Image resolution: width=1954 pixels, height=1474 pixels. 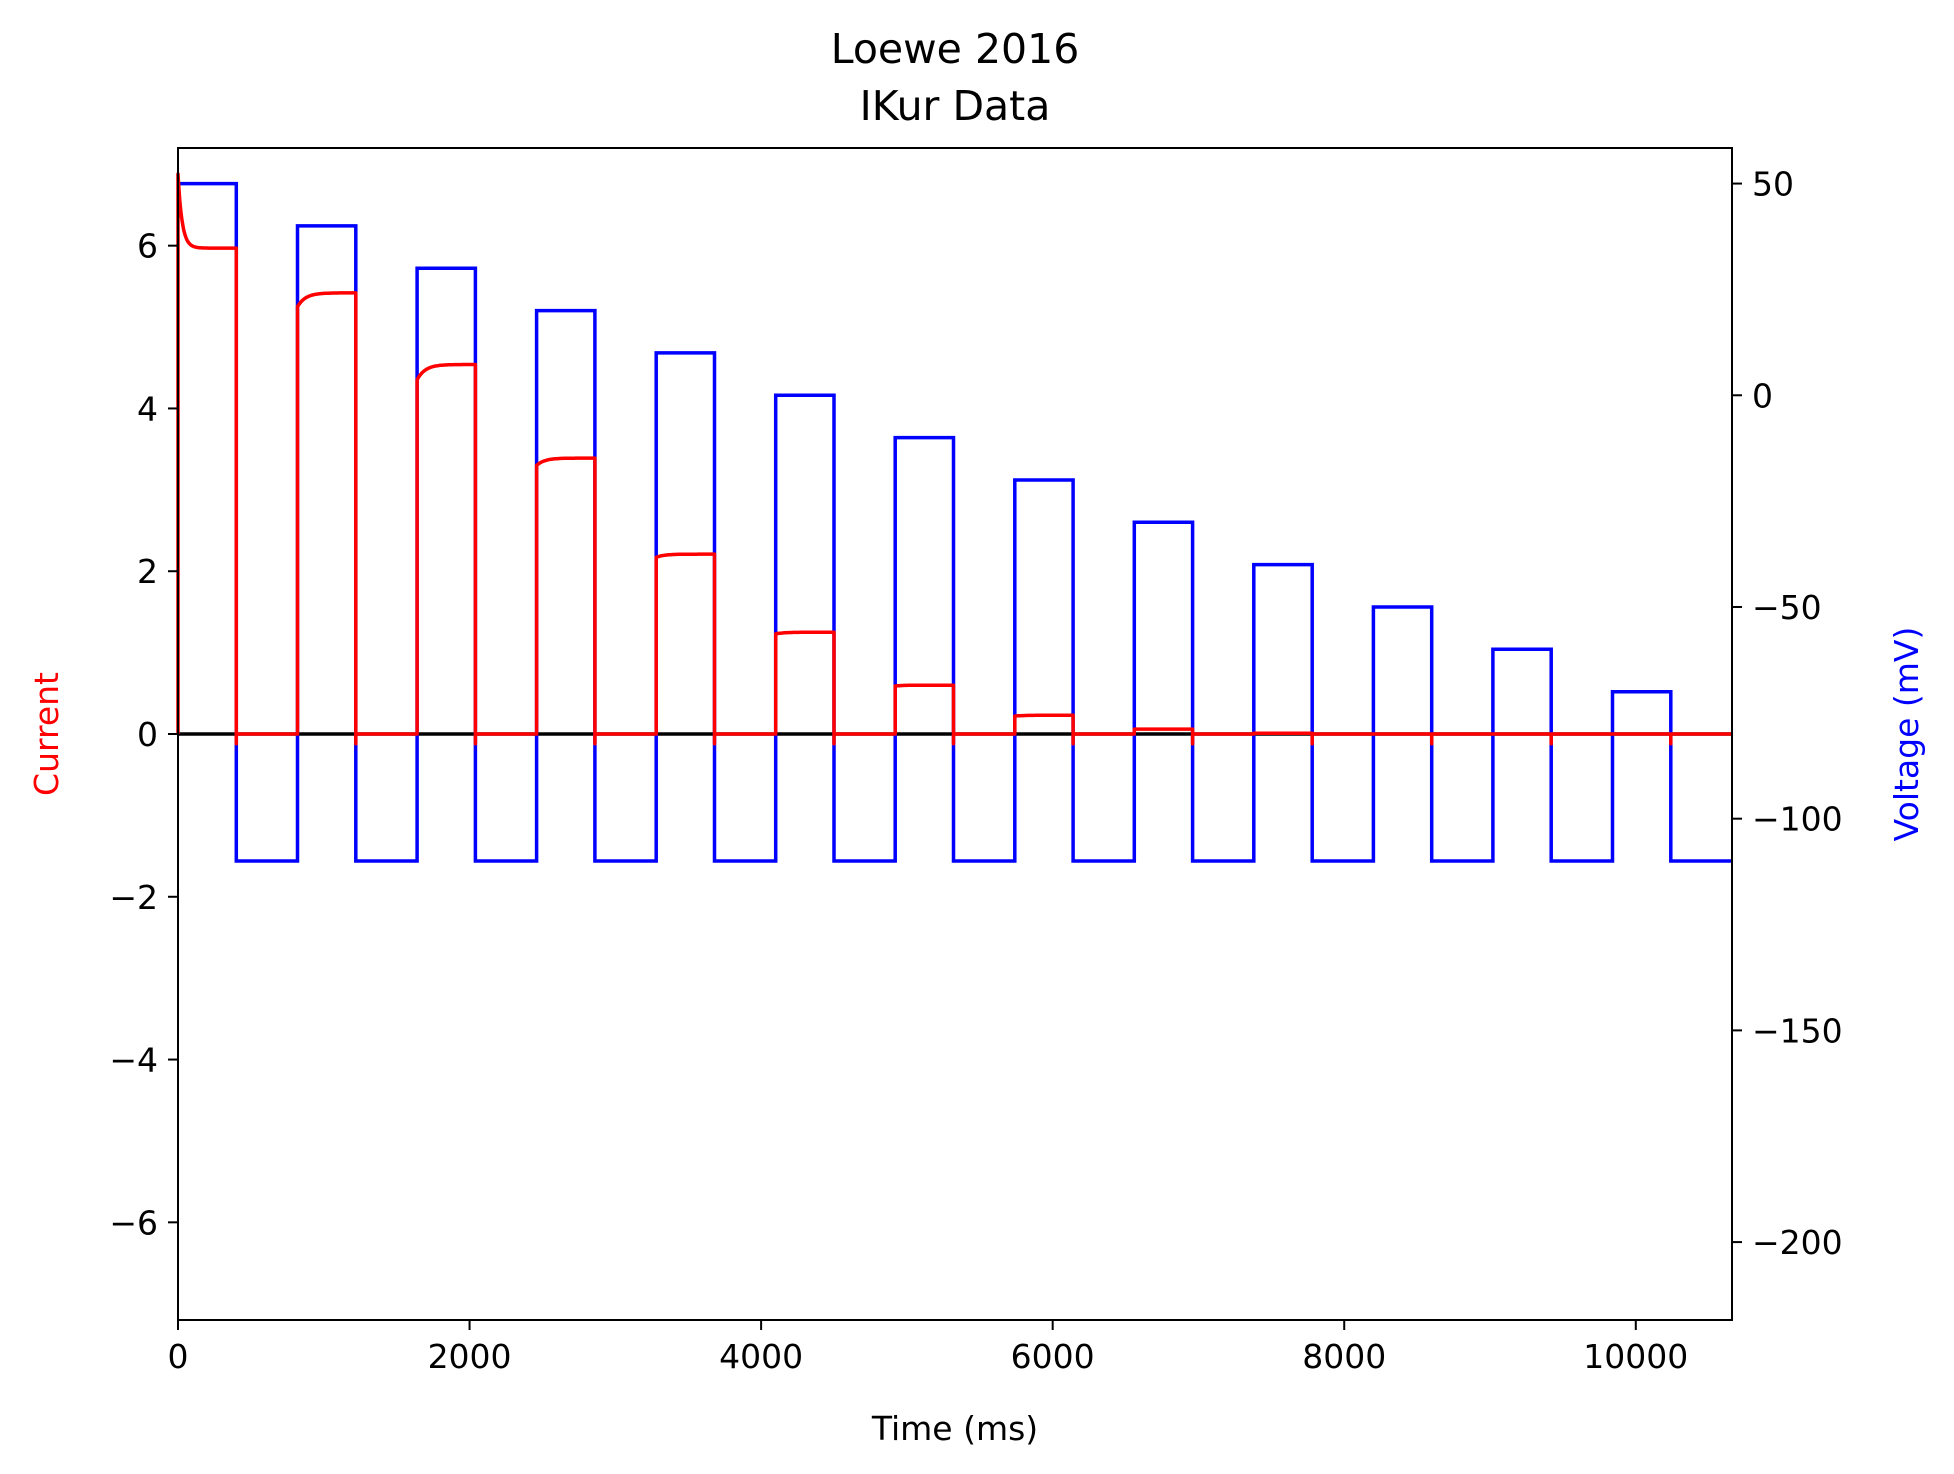 I want to click on x-tick-label: 4000, so click(x=761, y=1356).